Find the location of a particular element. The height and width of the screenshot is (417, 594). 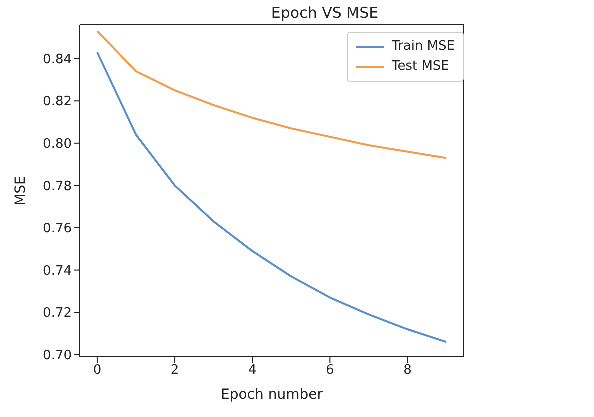

x-tick-label: 0 is located at coordinates (97, 370).